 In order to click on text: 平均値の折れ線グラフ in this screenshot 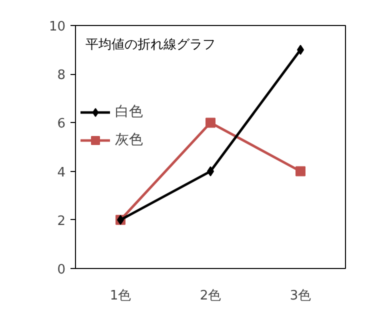, I will do `click(151, 45)`.